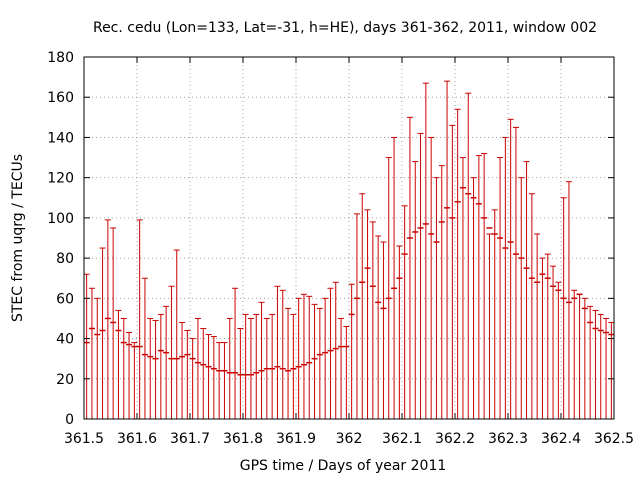  What do you see at coordinates (60, 179) in the screenshot?
I see `y-tick-label: 120` at bounding box center [60, 179].